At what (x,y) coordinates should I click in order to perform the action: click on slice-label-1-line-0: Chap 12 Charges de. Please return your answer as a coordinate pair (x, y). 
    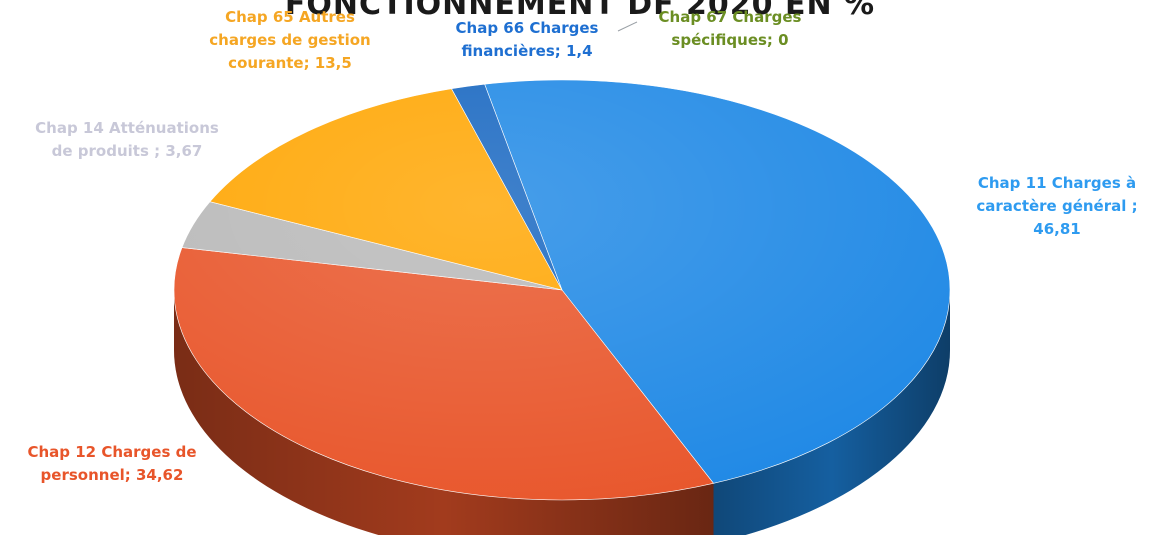
    Looking at the image, I should click on (111, 452).